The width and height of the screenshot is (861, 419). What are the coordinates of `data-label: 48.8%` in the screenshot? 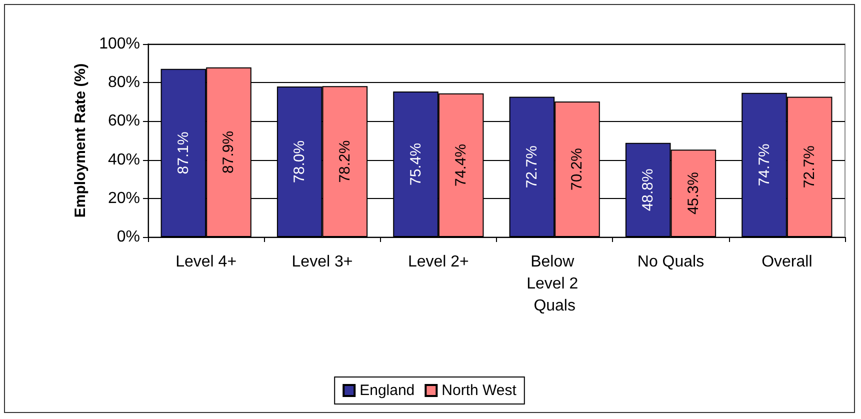 It's located at (648, 190).